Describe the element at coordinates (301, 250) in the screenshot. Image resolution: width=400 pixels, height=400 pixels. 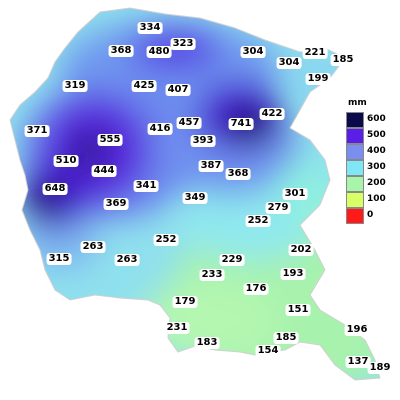
I see `station-value: 202` at that location.